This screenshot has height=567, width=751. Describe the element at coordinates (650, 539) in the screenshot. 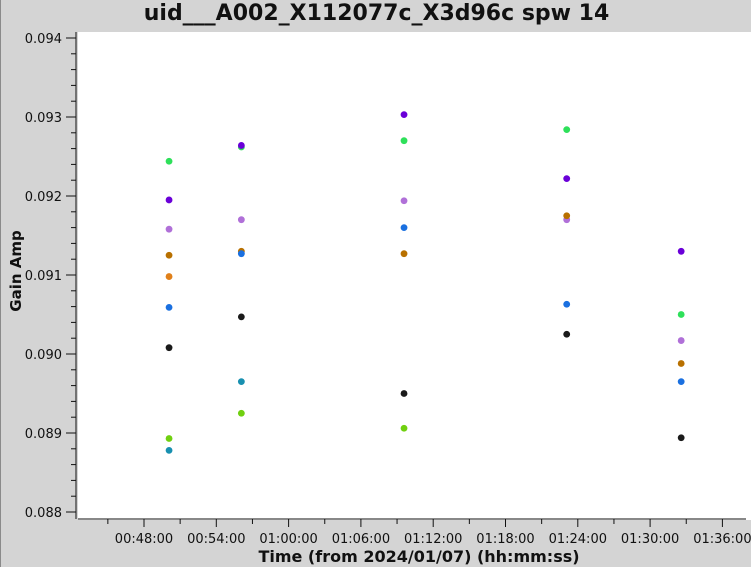

I see `x-tick-label: 01:30:00` at that location.